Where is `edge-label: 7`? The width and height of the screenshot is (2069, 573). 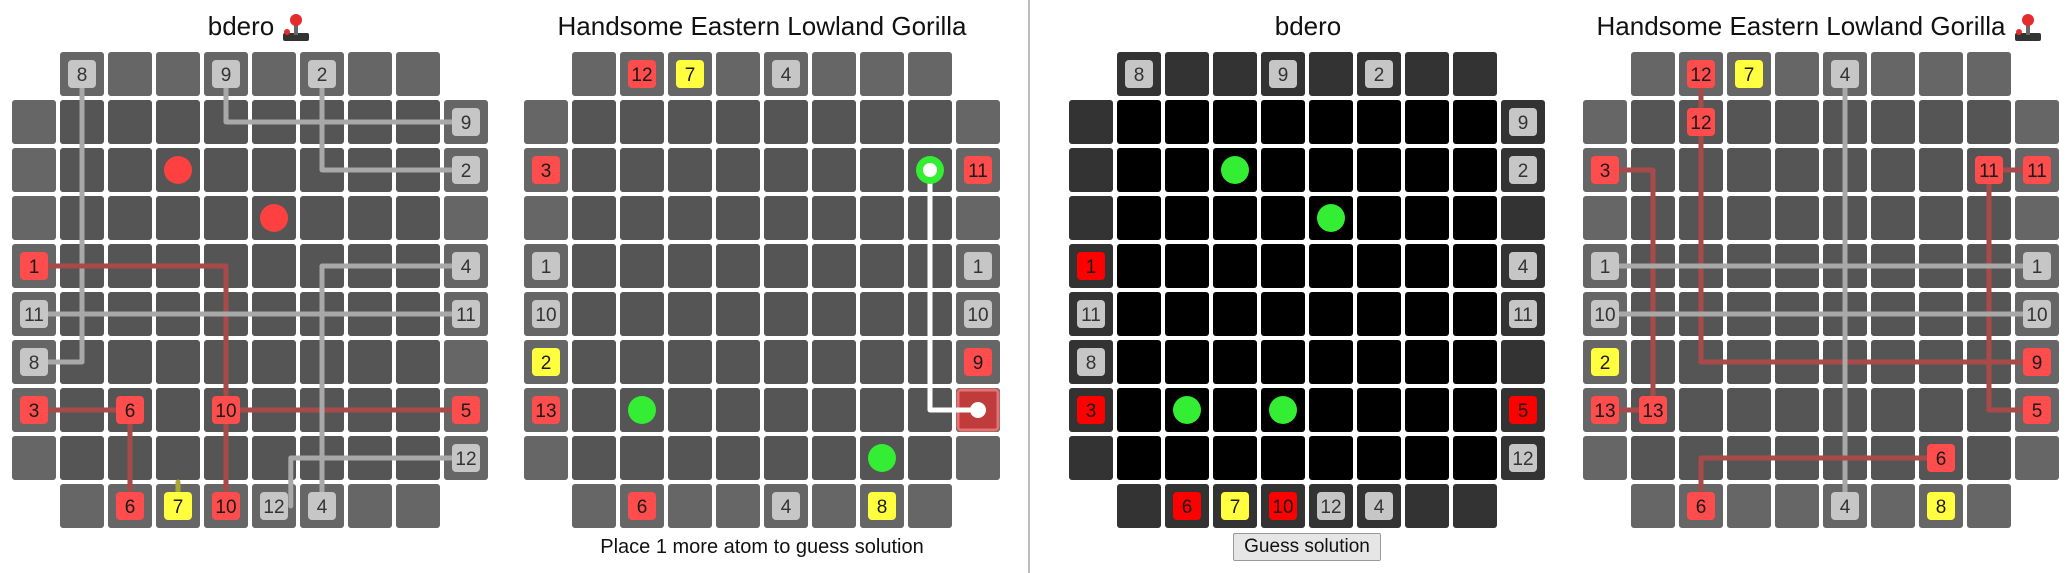
edge-label: 7 is located at coordinates (178, 506).